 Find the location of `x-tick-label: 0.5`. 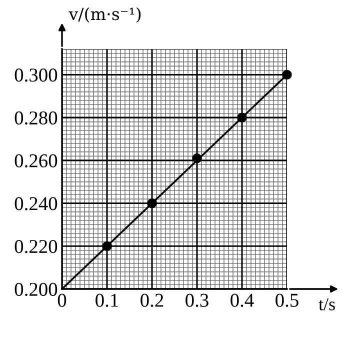

x-tick-label: 0.5 is located at coordinates (287, 300).